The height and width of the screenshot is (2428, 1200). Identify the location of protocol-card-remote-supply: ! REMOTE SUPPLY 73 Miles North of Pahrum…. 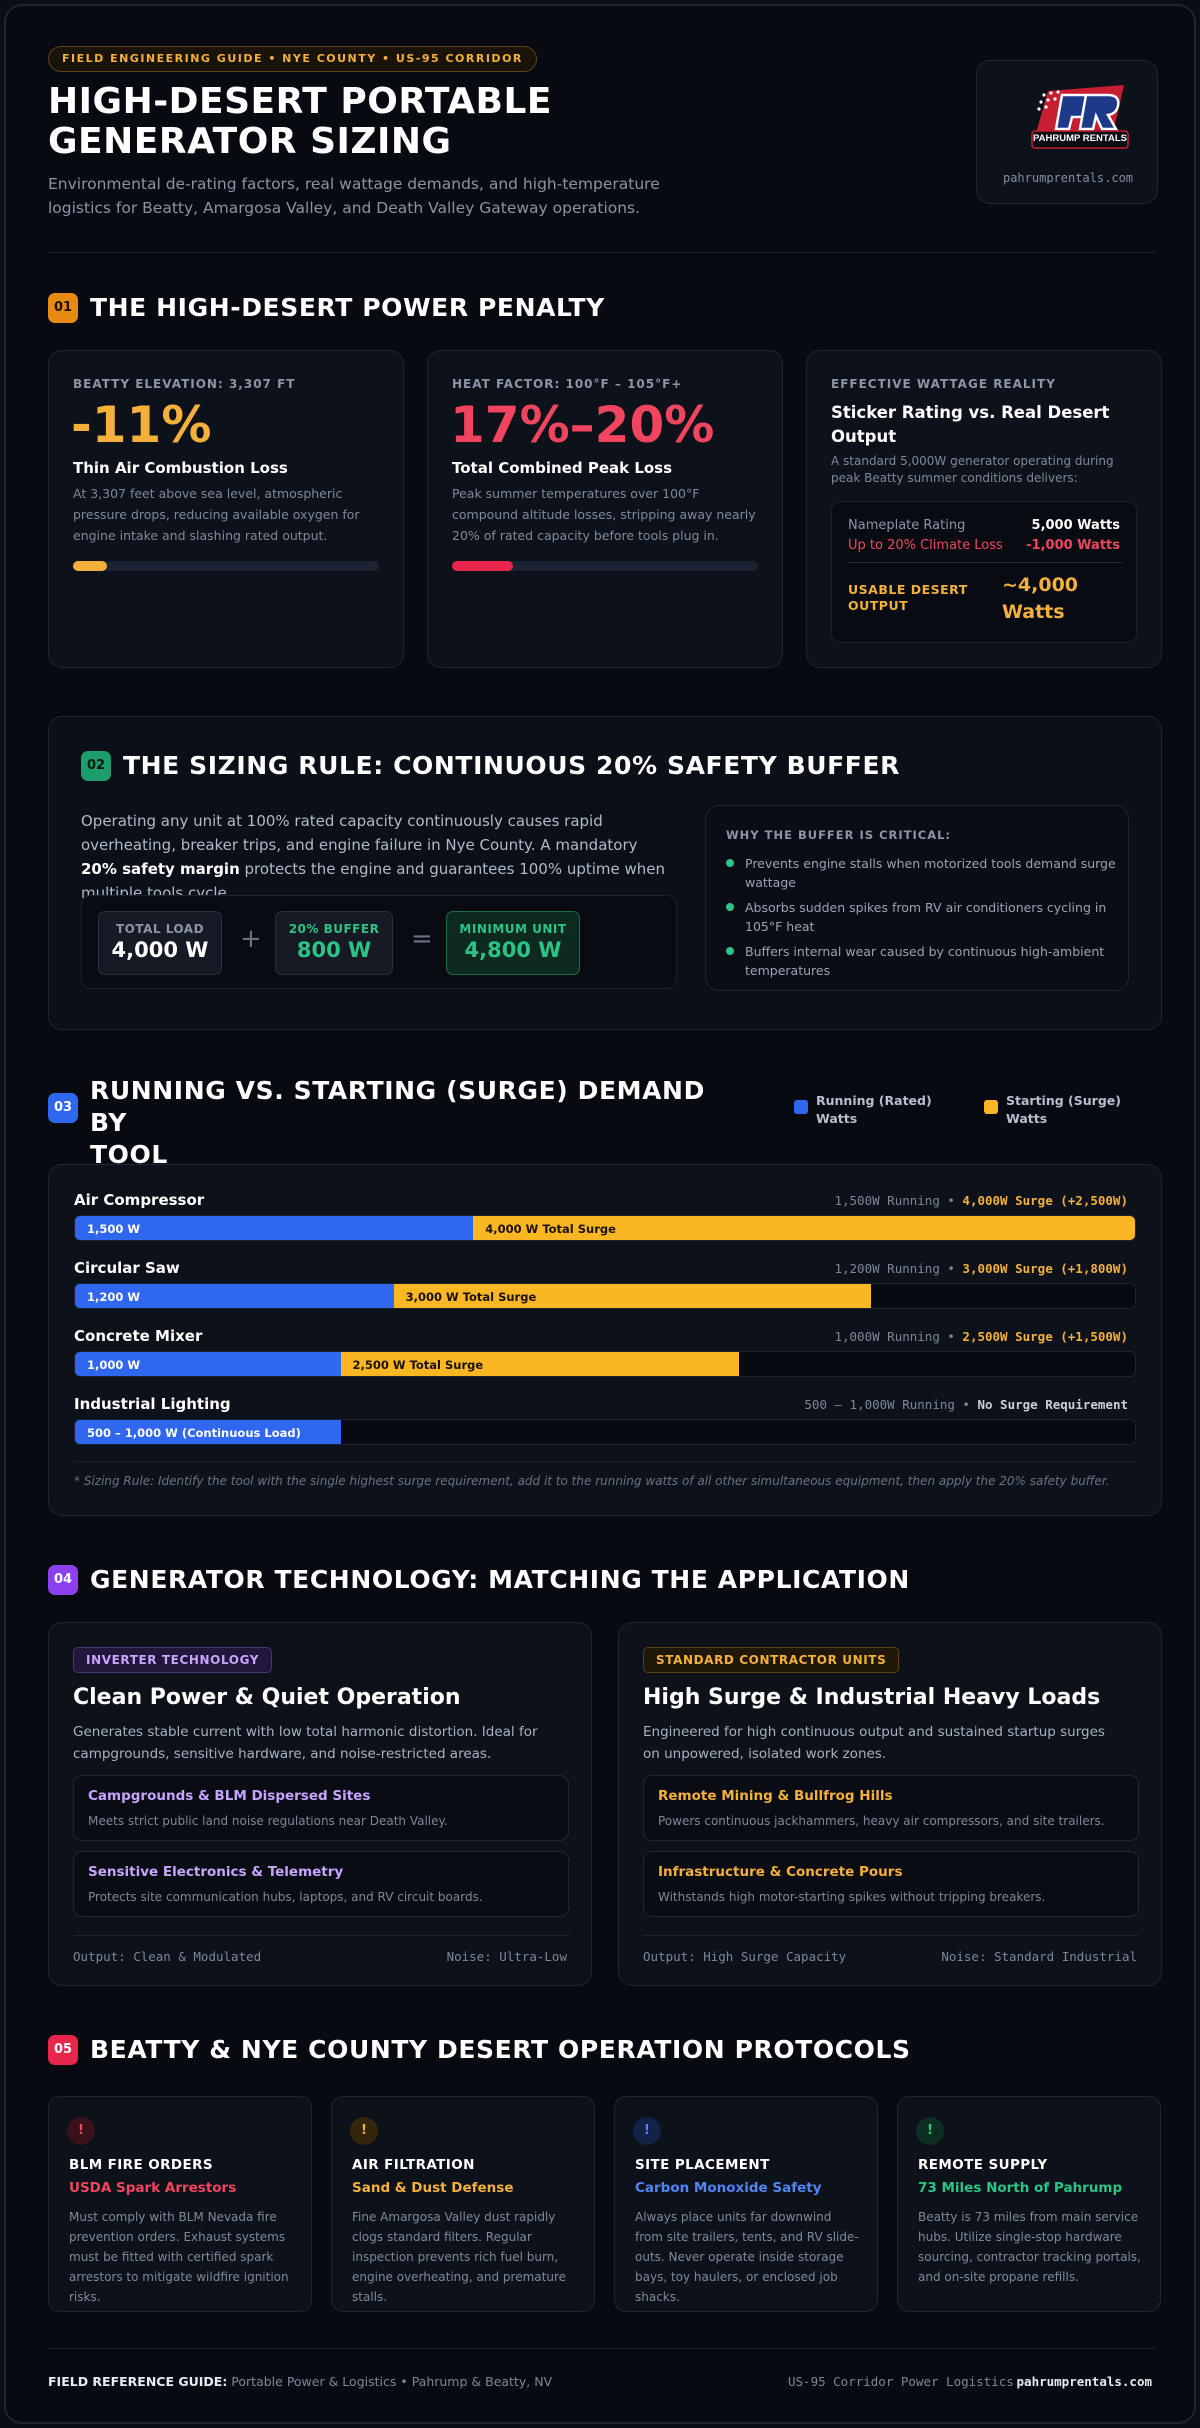
(1029, 2204).